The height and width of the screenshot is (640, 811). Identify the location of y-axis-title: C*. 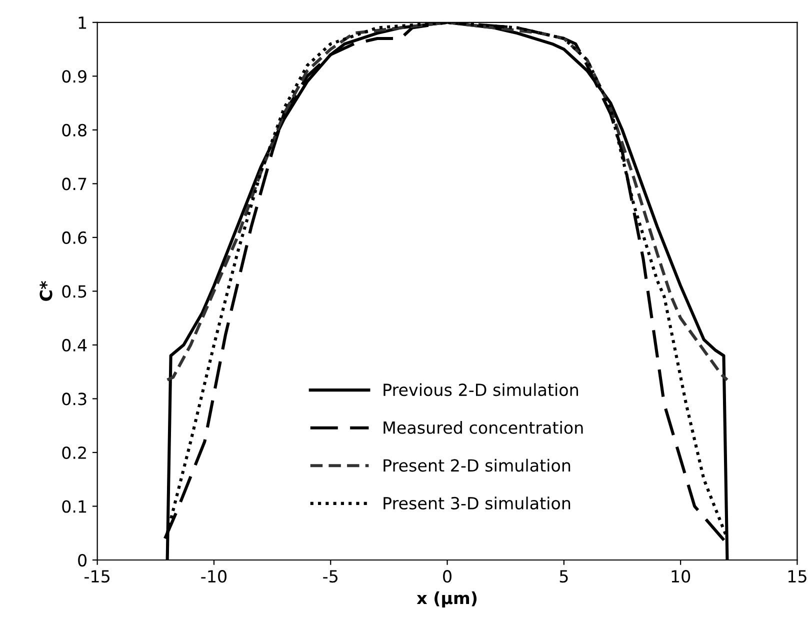
(46, 291).